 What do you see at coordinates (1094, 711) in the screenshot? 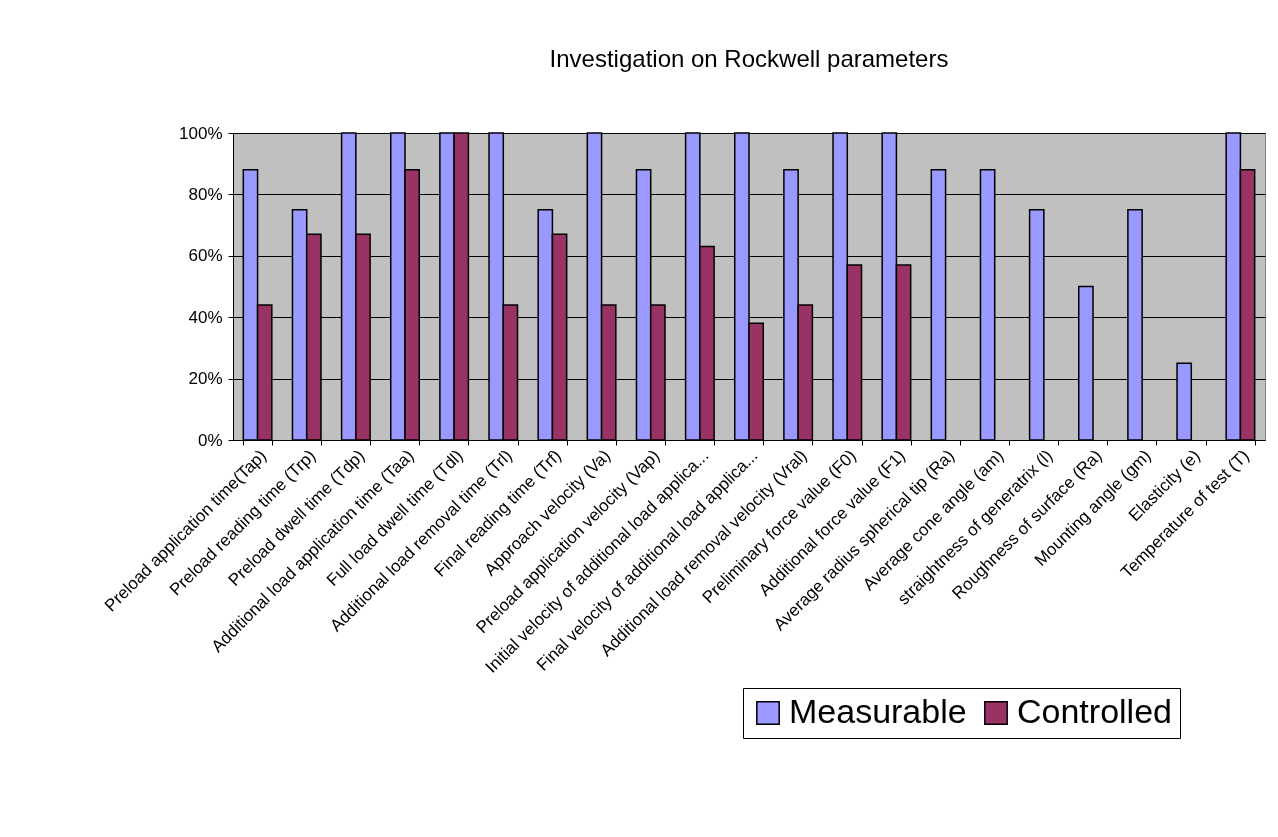
I see `legend-label: Controlled` at bounding box center [1094, 711].